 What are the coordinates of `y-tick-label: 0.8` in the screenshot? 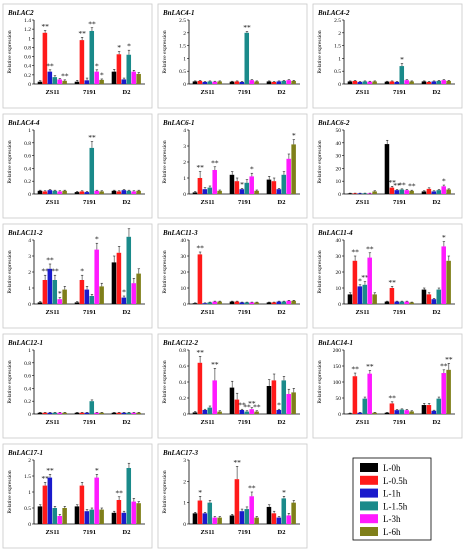 It's located at (27, 364).